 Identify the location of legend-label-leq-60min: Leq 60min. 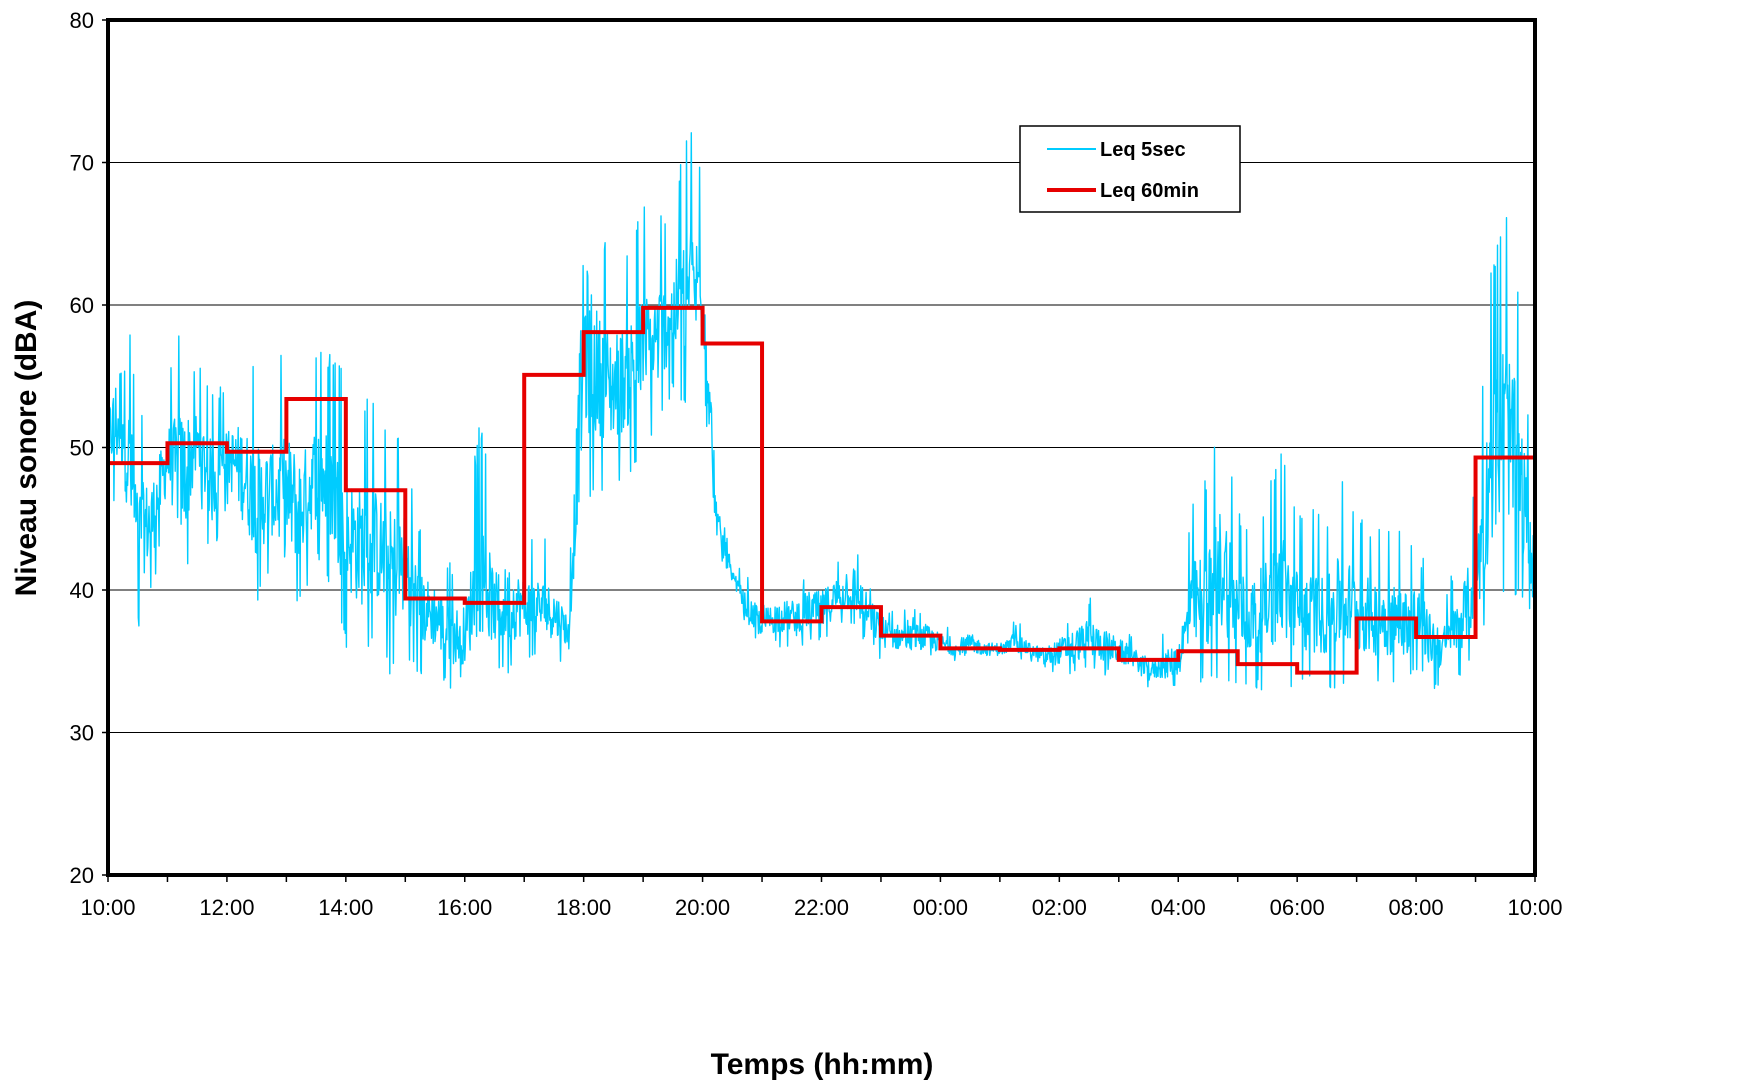
(1149, 191).